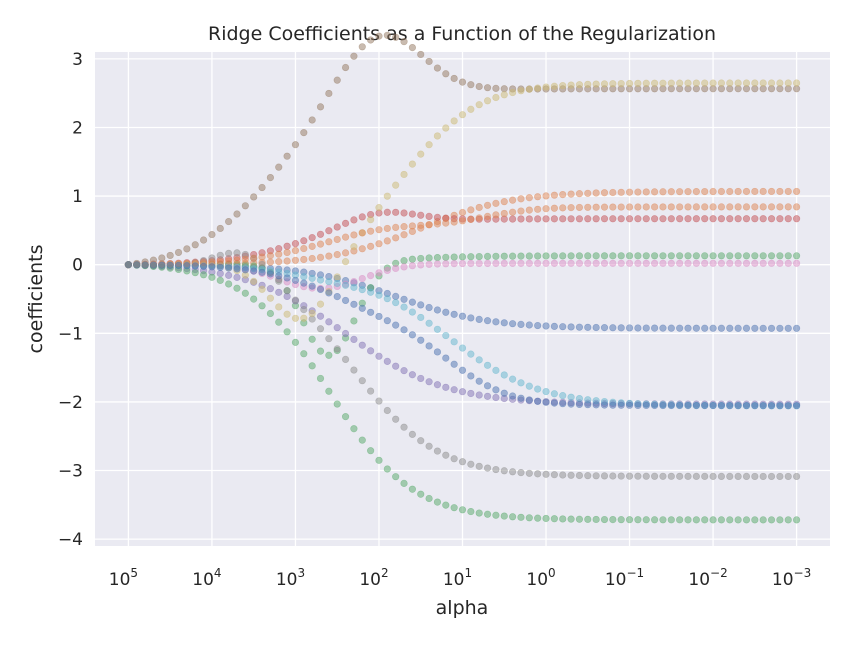  Describe the element at coordinates (123, 578) in the screenshot. I see `x-tick-label: 10⁵` at that location.